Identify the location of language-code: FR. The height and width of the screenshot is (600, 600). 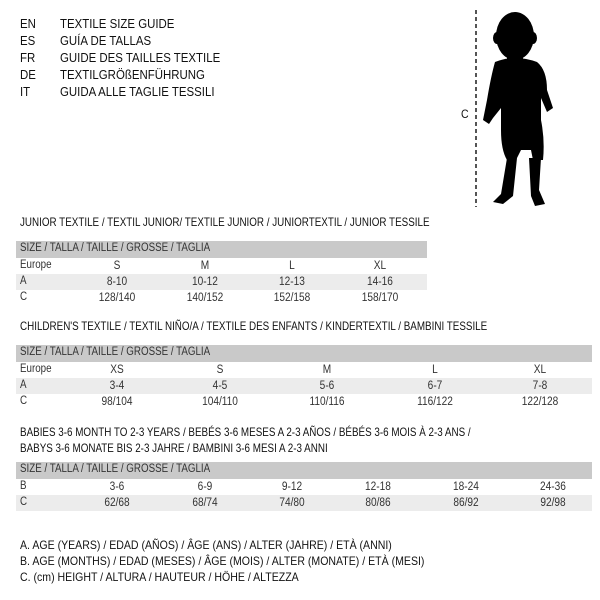
(28, 57).